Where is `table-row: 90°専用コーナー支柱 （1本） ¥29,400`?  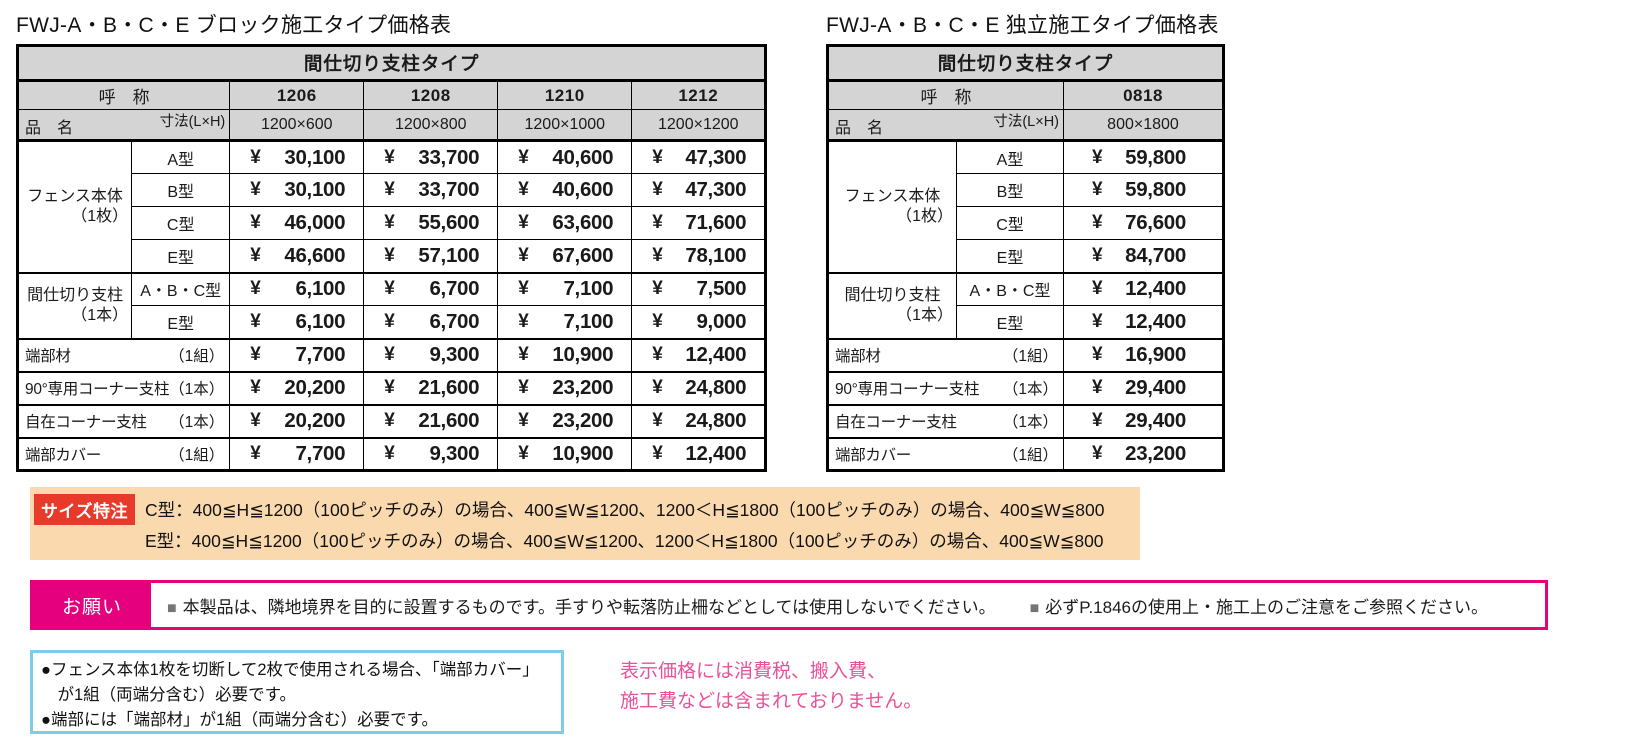
table-row: 90°専用コーナー支柱 （1本） ¥29,400 is located at coordinates (1025, 387).